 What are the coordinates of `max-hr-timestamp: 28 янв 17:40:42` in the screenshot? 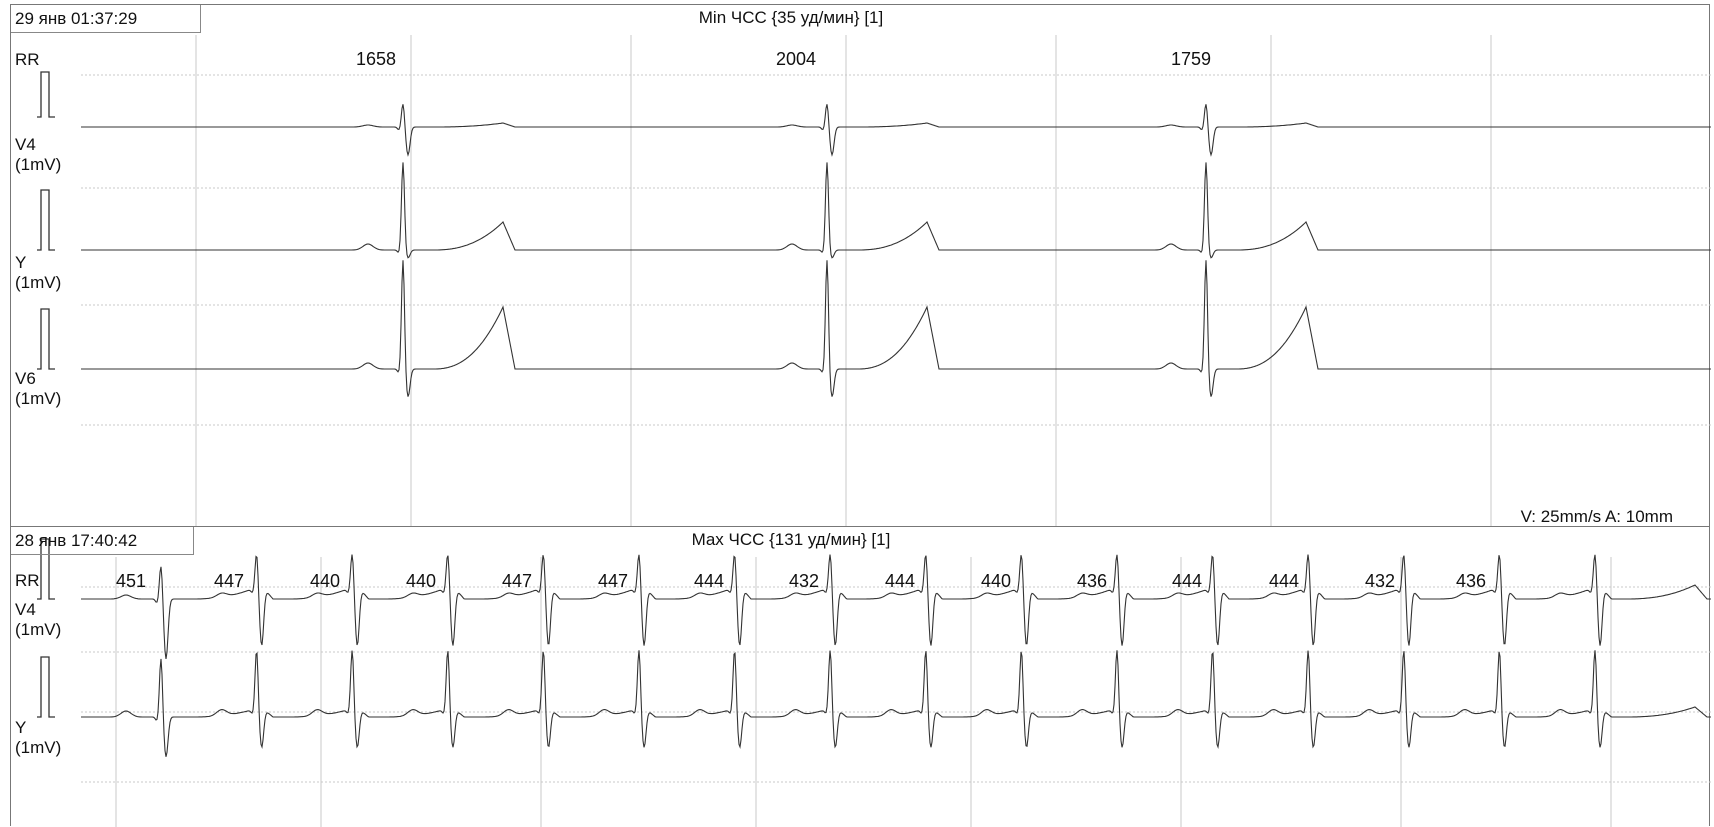 It's located at (76, 540).